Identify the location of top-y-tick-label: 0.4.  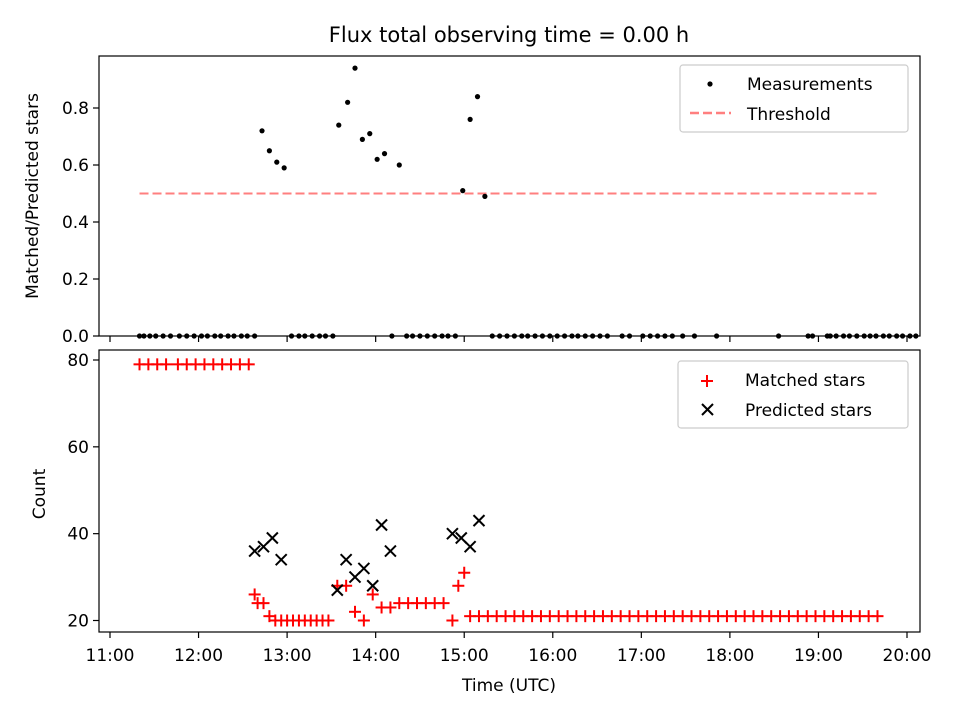
(75, 223).